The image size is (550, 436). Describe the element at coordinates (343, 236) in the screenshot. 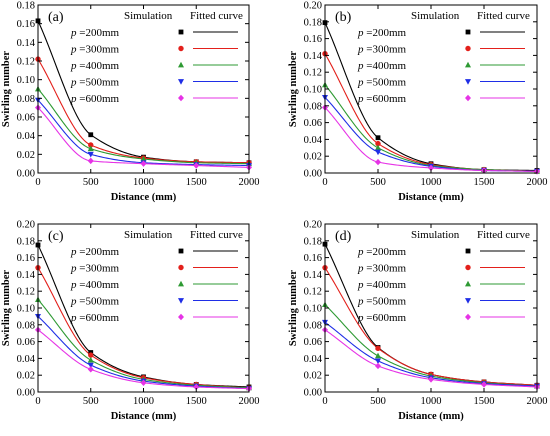

I see `panel-label: (d)` at that location.